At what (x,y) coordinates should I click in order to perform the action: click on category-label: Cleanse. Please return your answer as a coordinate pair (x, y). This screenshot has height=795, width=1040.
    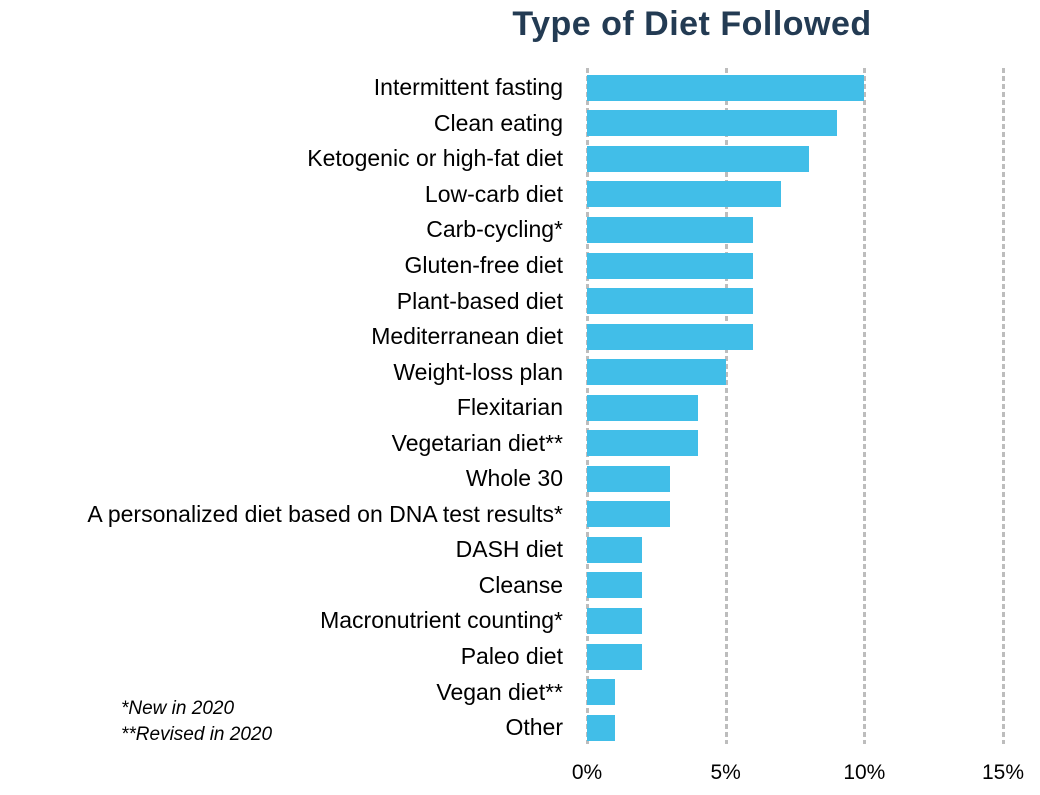
    Looking at the image, I should click on (520, 584).